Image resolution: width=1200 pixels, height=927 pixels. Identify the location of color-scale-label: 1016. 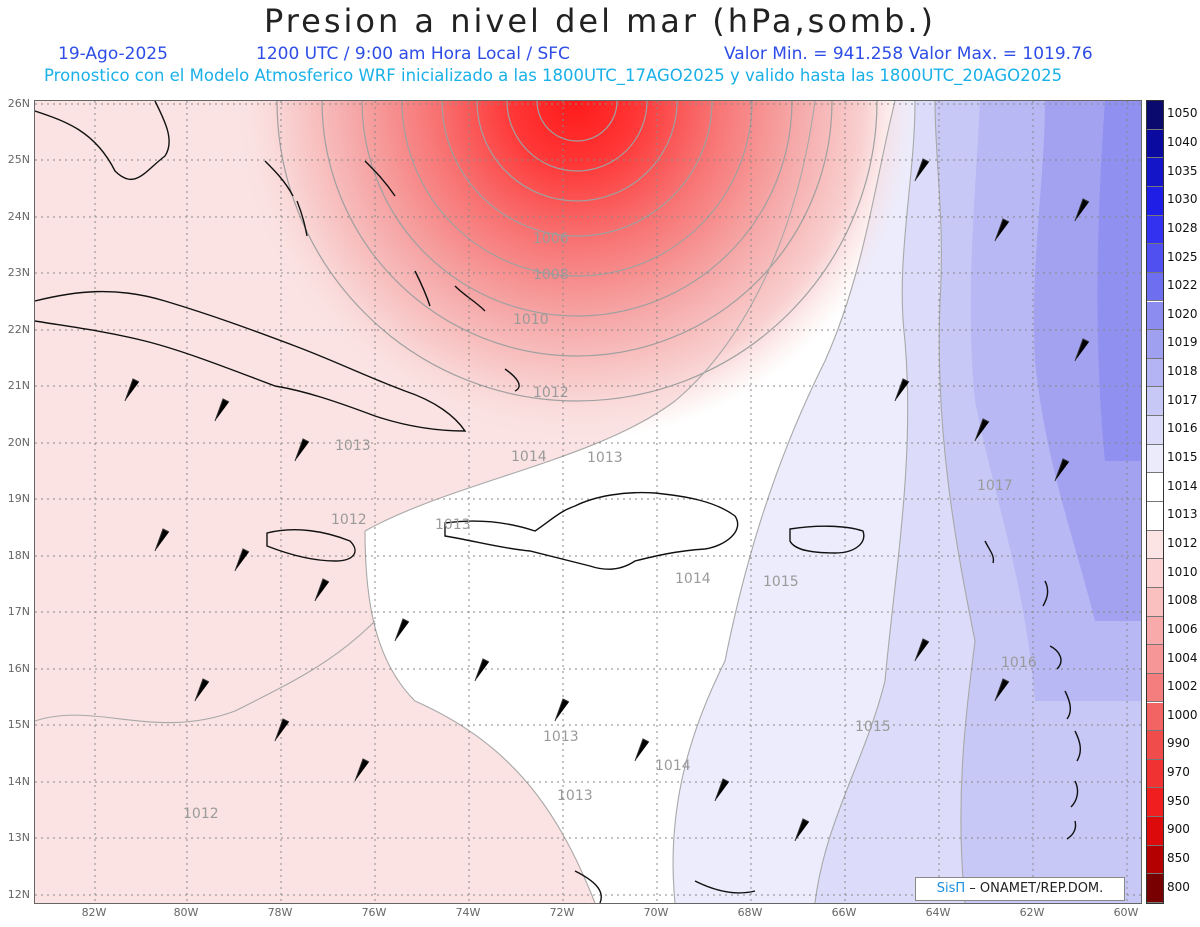
(1182, 428).